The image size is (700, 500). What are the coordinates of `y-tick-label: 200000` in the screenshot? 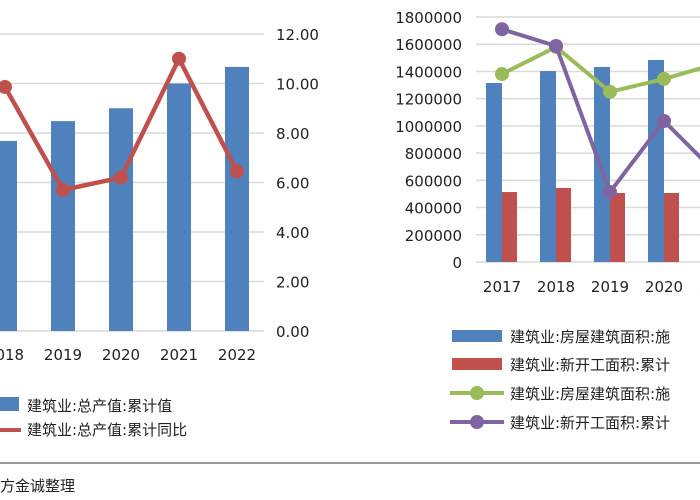 It's located at (433, 236).